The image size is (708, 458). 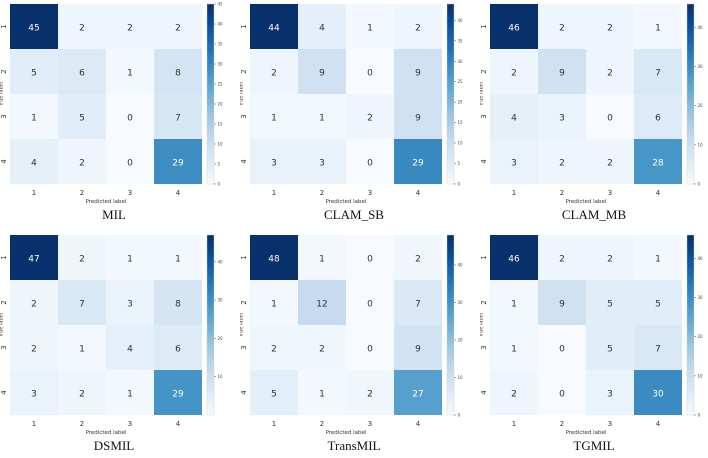 I want to click on x-tick-label: 3, so click(x=610, y=424).